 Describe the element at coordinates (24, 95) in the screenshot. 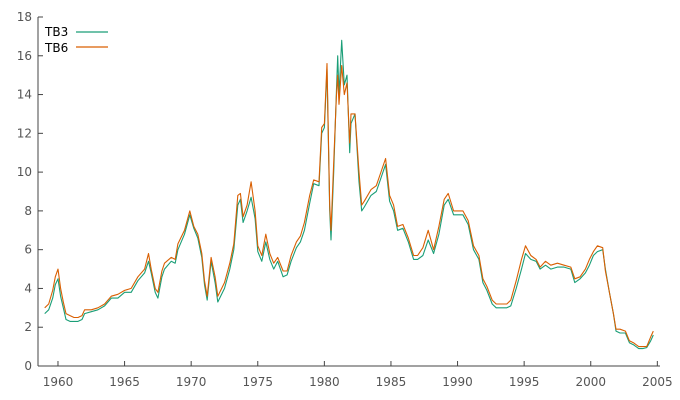

I see `y-tick-label-14: 14` at that location.